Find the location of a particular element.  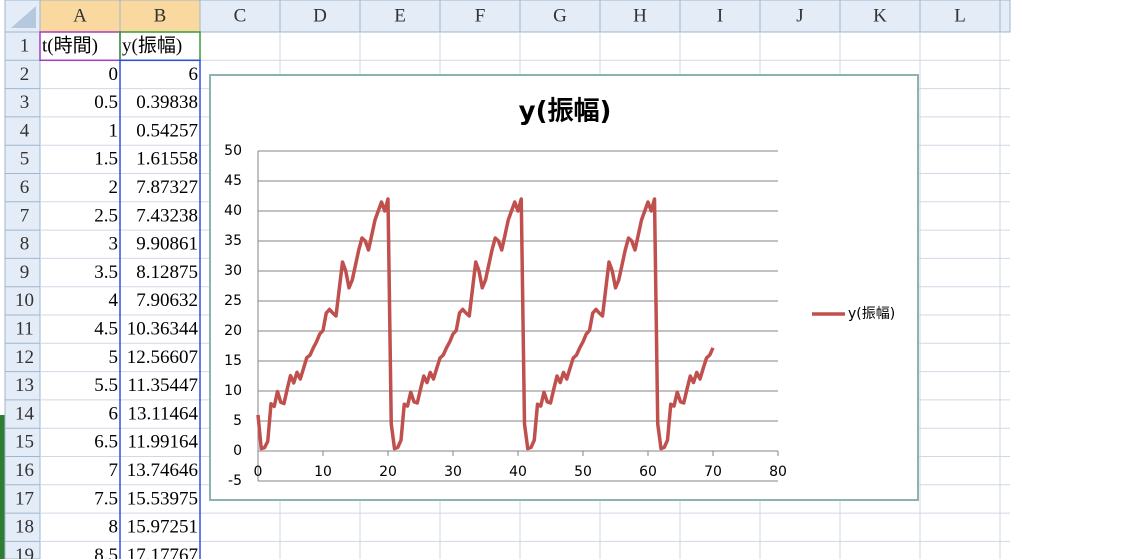

y-tick-label: 30 is located at coordinates (233, 271).